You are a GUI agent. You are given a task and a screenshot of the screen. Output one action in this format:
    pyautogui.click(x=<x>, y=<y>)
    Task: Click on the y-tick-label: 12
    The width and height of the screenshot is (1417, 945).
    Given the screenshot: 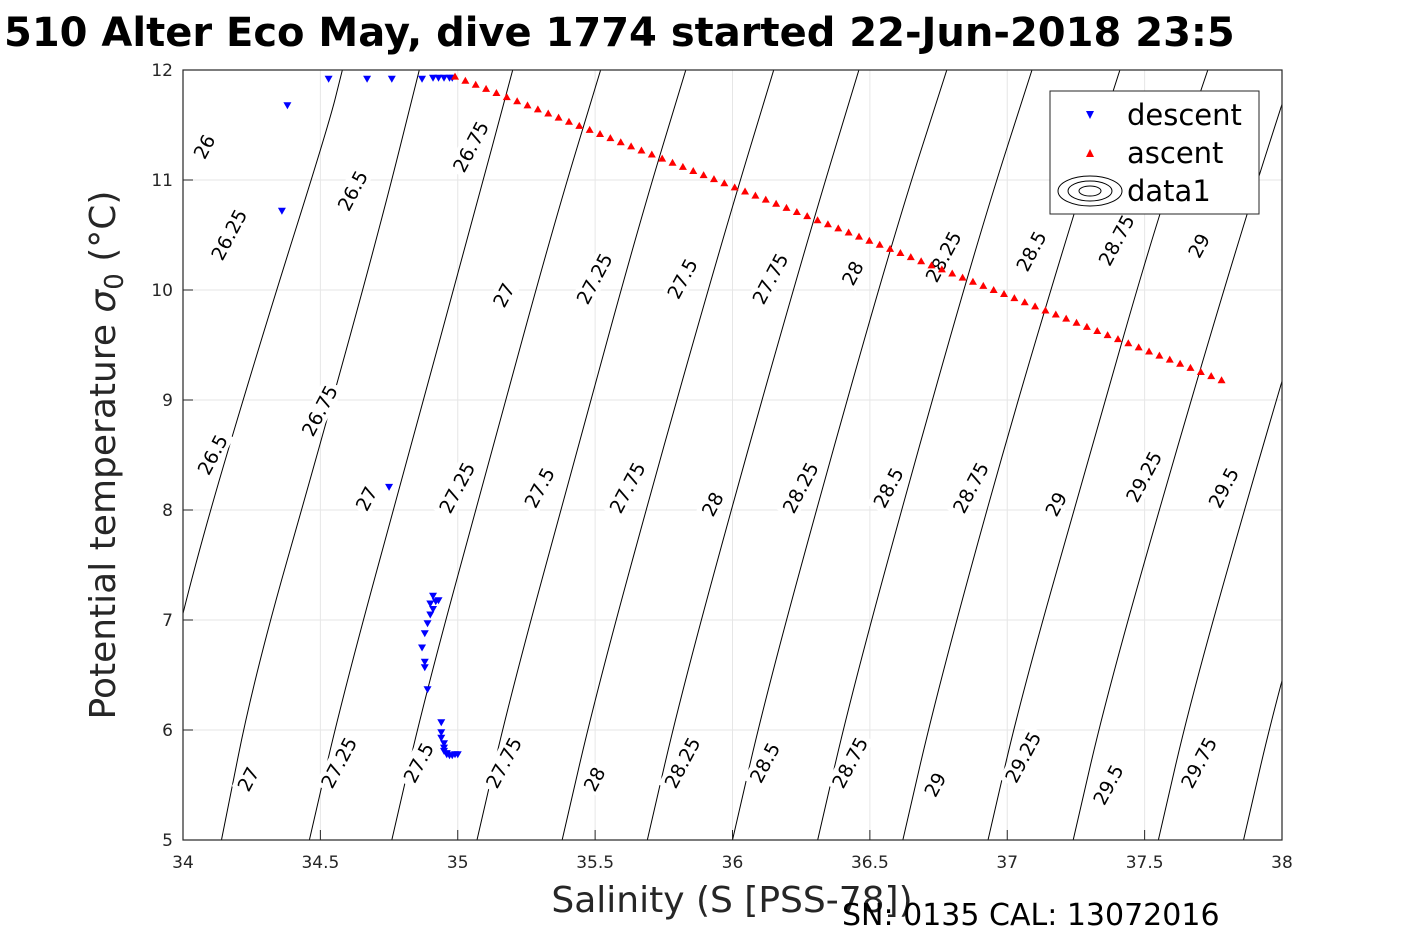 What is the action you would take?
    pyautogui.click(x=162, y=71)
    